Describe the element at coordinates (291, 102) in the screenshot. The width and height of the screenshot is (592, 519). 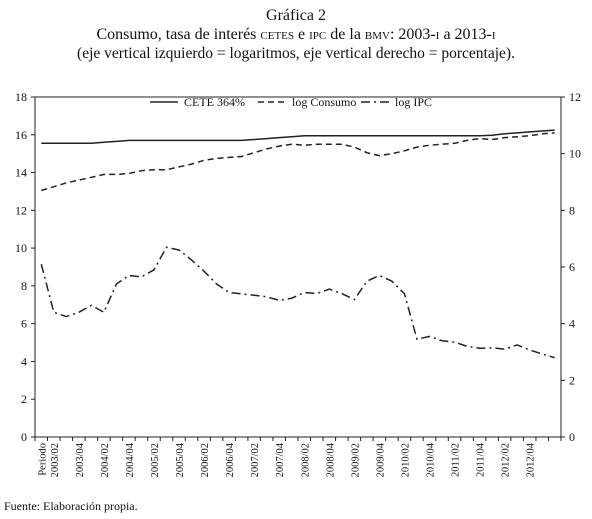
I see `legend: CETE 364% log Consumo log IPC` at that location.